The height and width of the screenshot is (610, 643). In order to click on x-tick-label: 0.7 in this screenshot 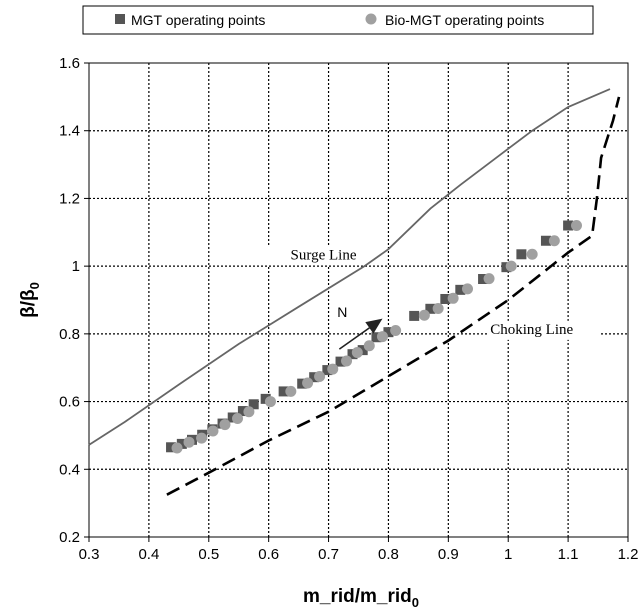, I will do `click(328, 554)`.